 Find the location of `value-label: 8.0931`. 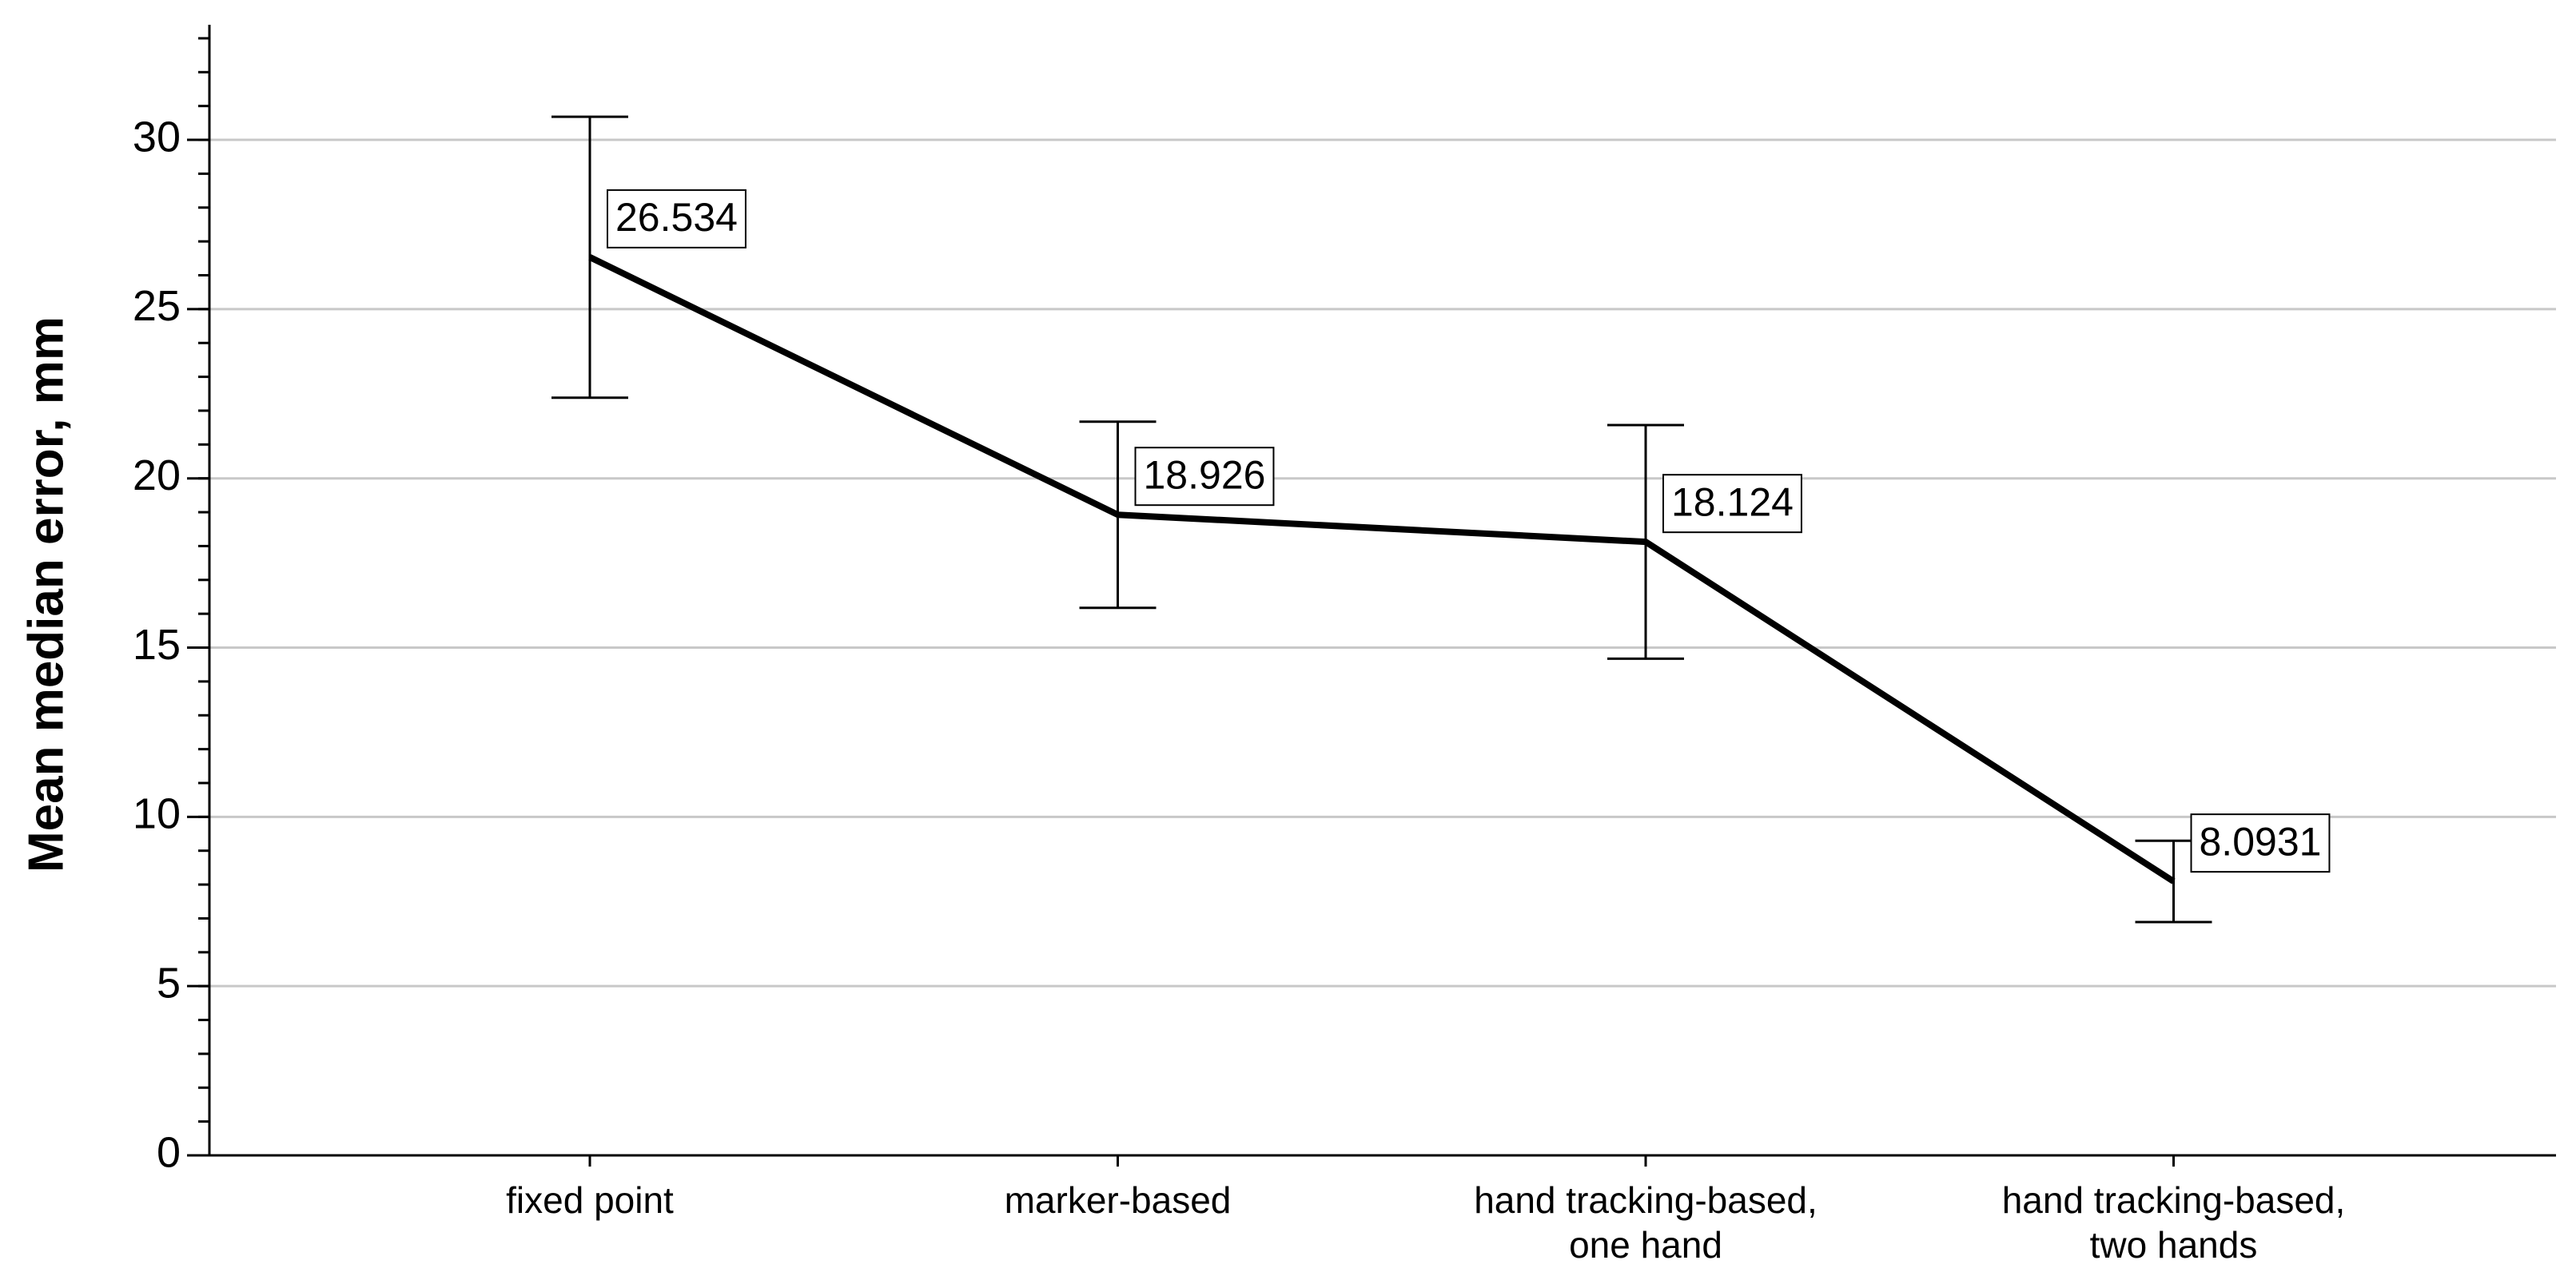

value-label: 8.0931 is located at coordinates (2261, 841).